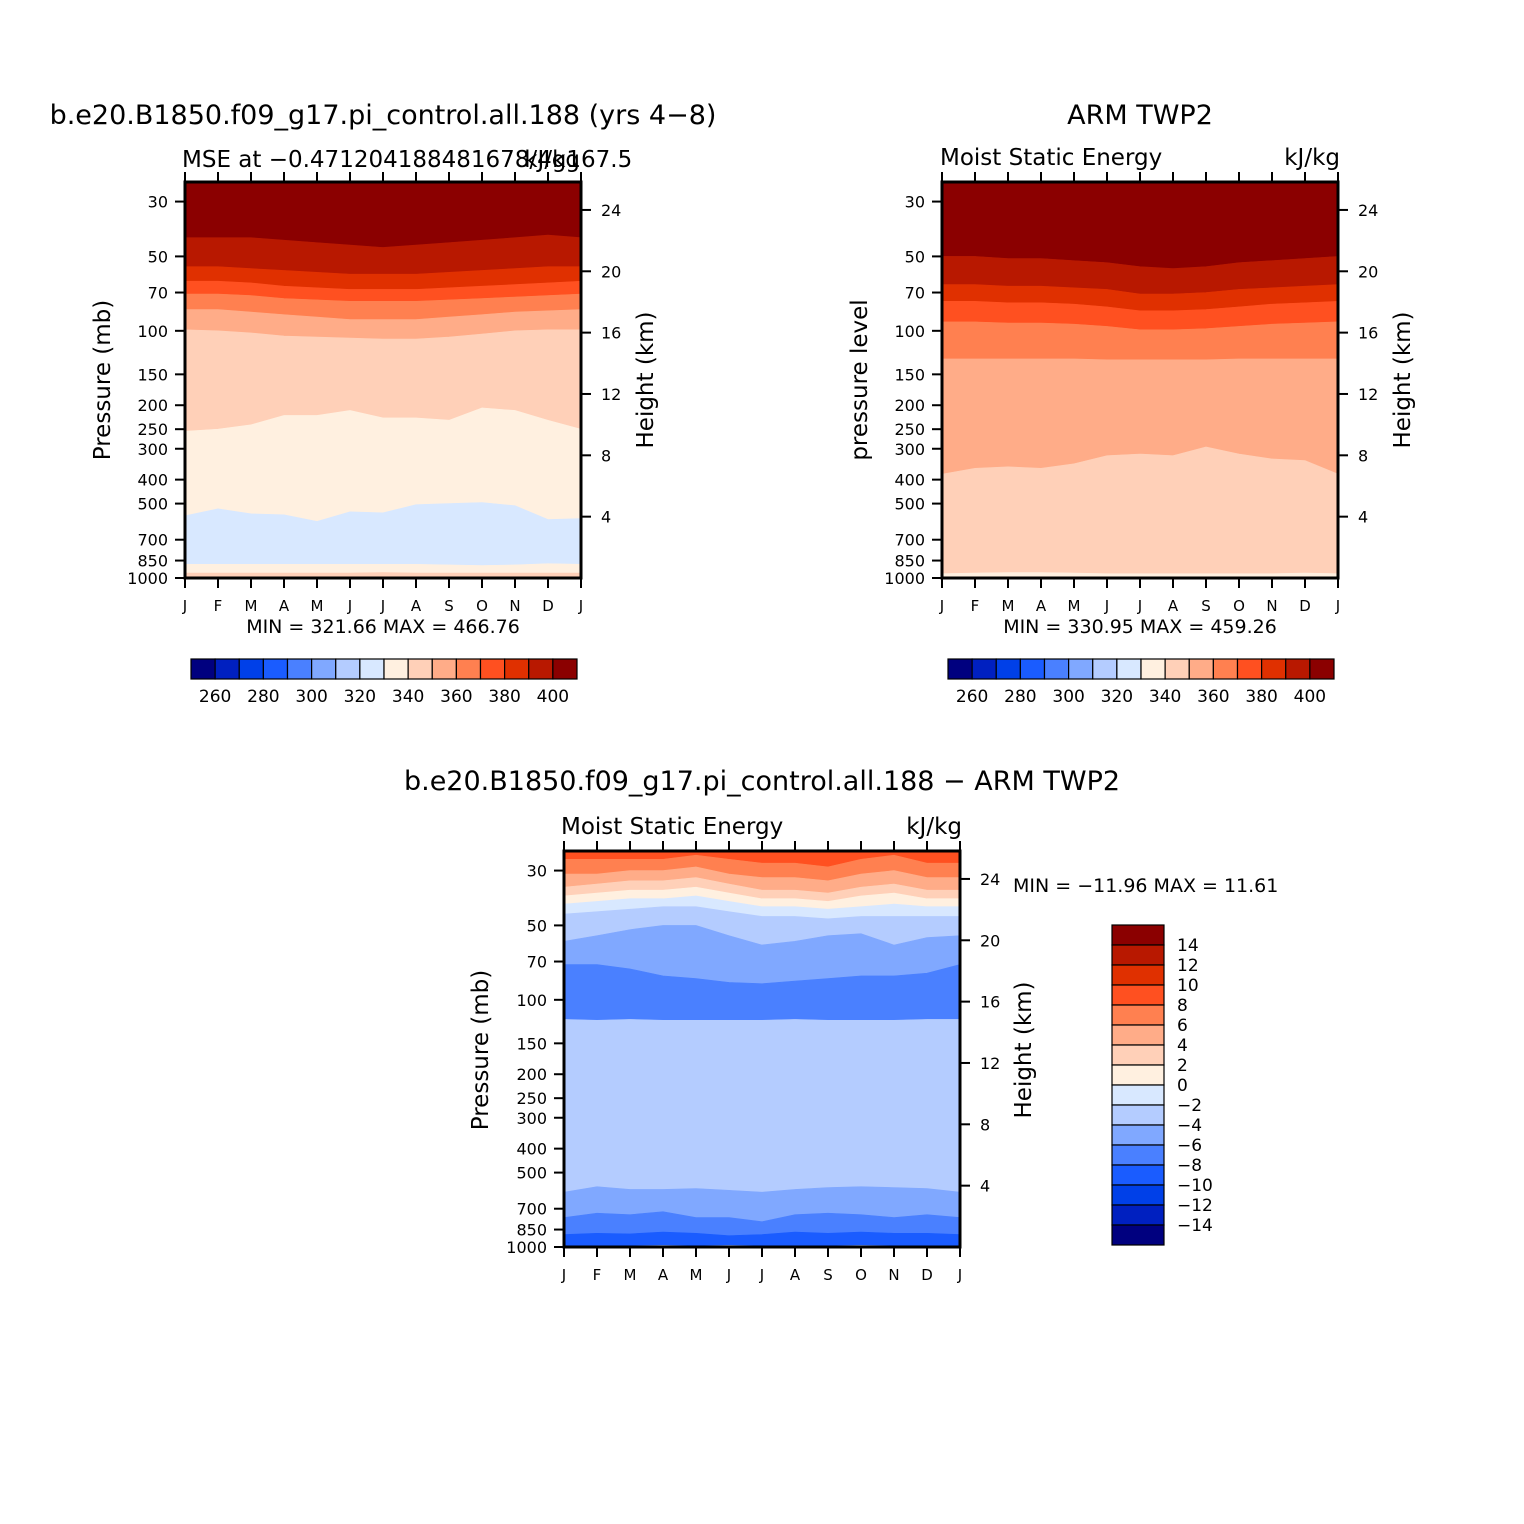  Describe the element at coordinates (1140, 115) in the screenshot. I see `obs-title: ARM TWP2` at that location.